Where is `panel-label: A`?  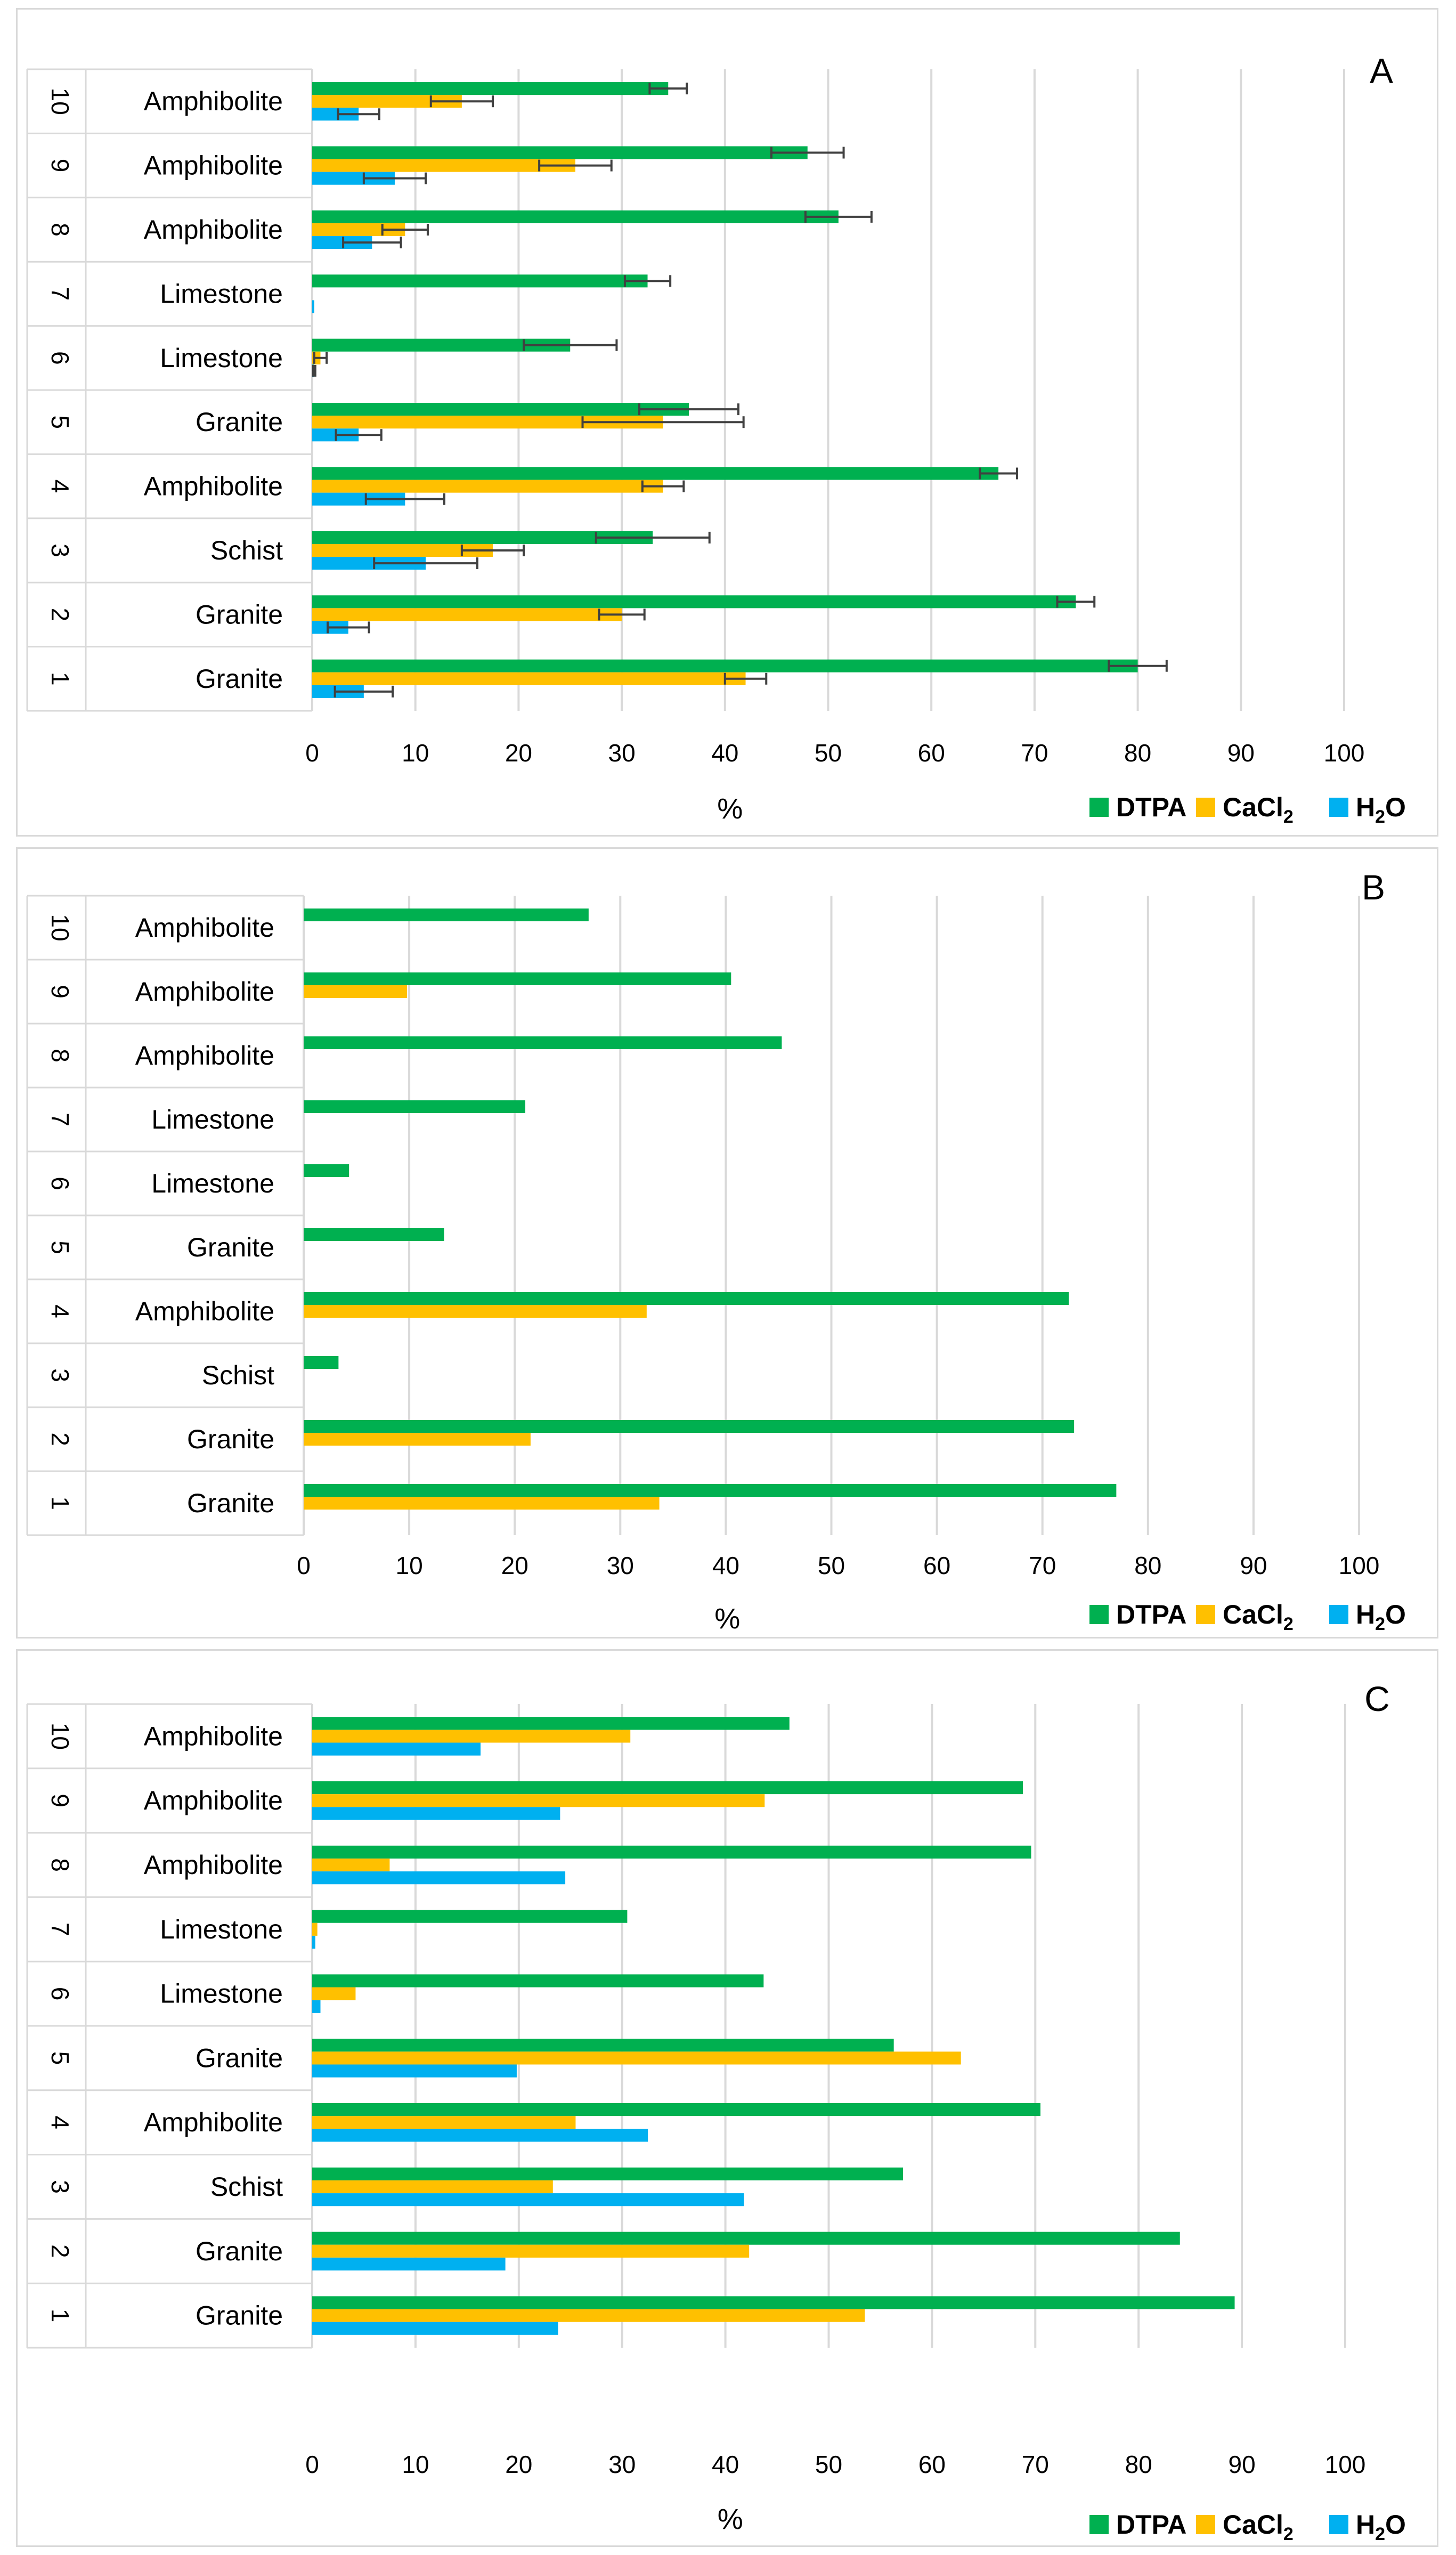 panel-label: A is located at coordinates (1381, 71).